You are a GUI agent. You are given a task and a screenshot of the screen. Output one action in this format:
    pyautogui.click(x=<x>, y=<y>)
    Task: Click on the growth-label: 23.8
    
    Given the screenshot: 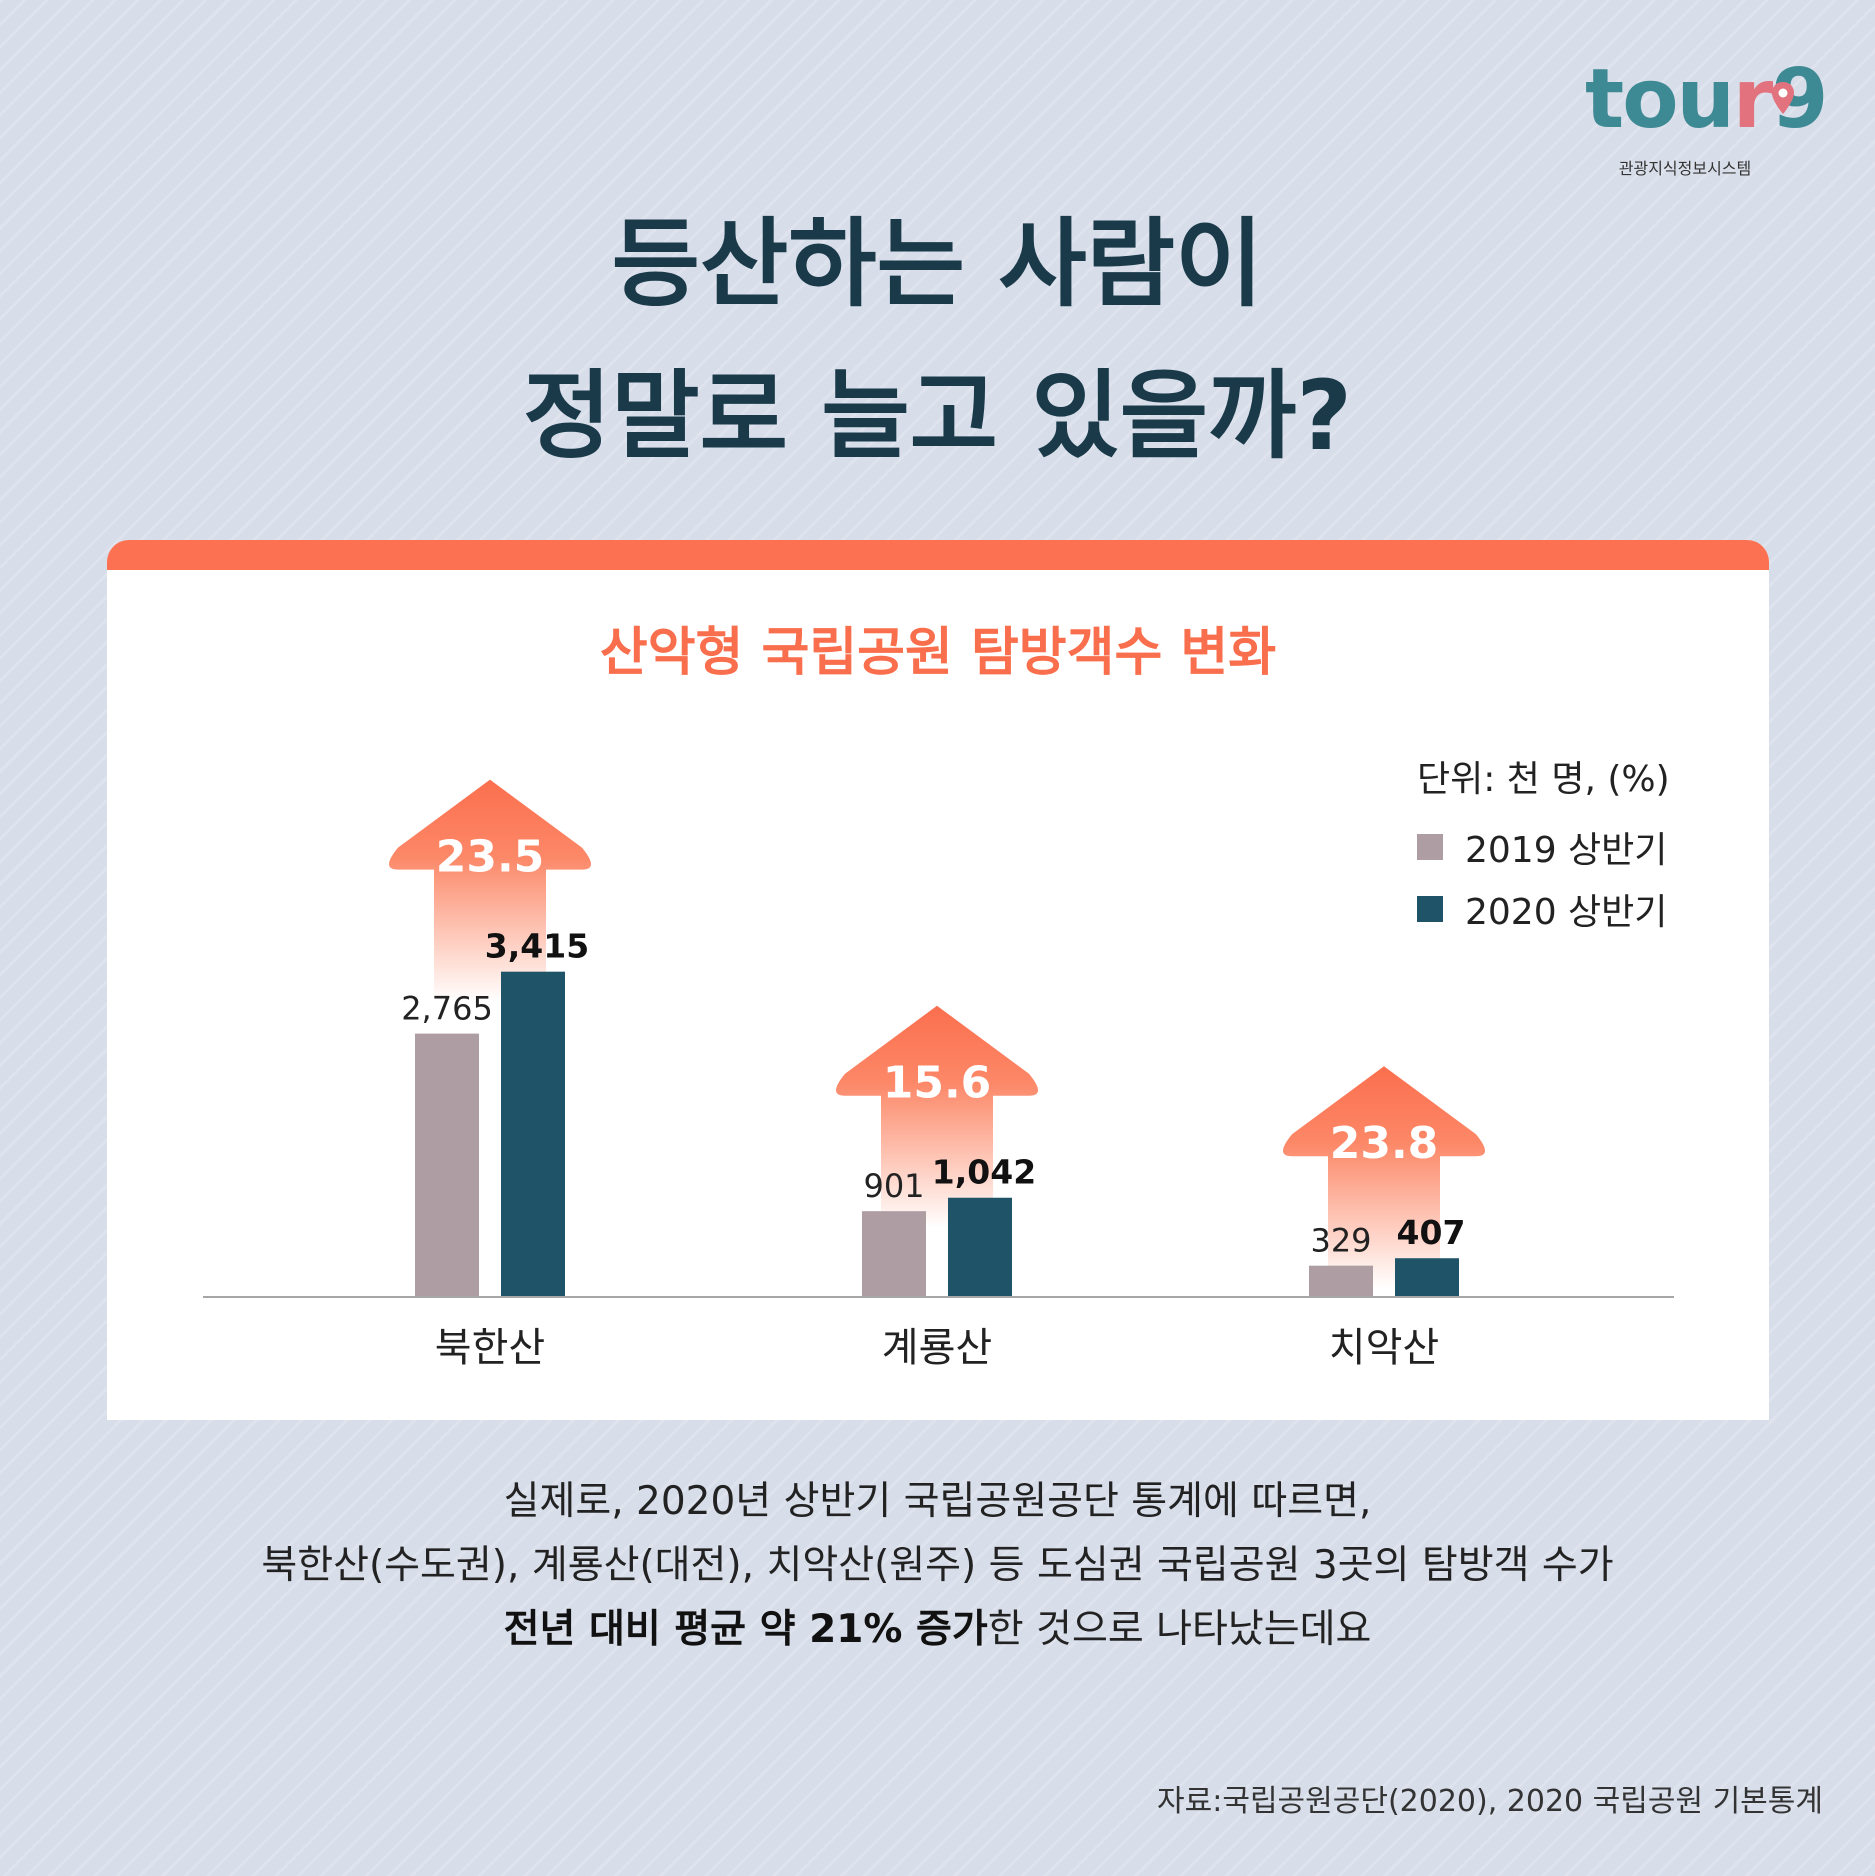 What is the action you would take?
    pyautogui.click(x=1384, y=1143)
    